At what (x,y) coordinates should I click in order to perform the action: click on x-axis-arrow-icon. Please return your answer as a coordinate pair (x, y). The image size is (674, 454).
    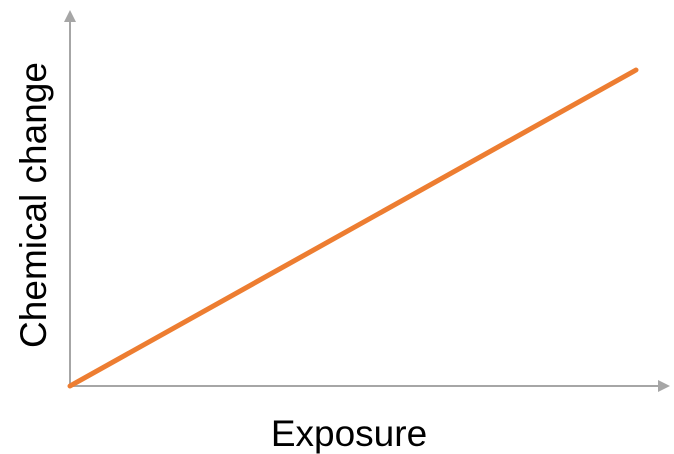
    Looking at the image, I should click on (664, 386).